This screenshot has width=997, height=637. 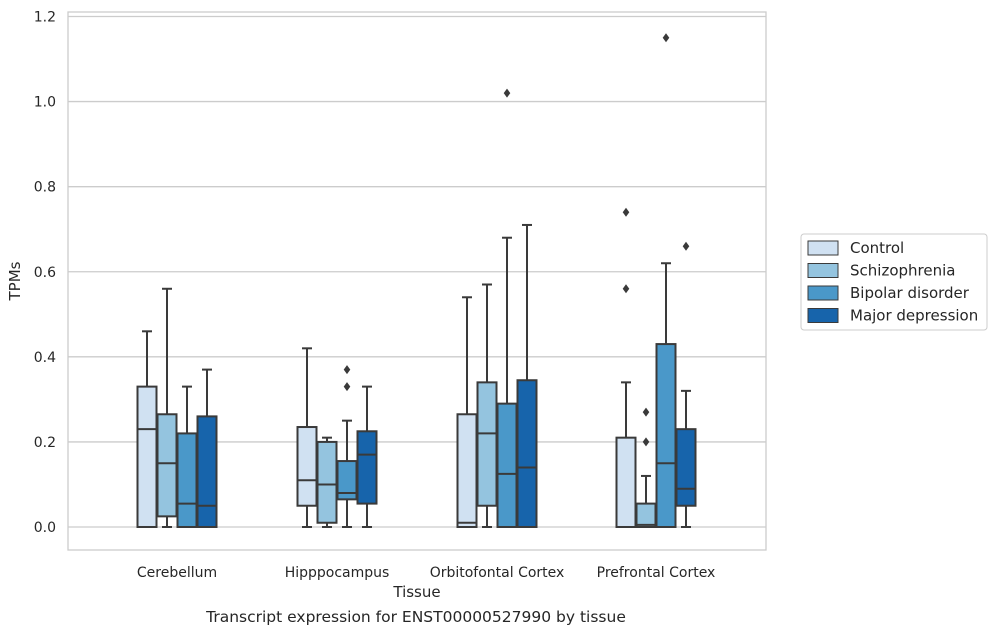 What do you see at coordinates (45, 443) in the screenshot?
I see `y-tick-label: 0.2` at bounding box center [45, 443].